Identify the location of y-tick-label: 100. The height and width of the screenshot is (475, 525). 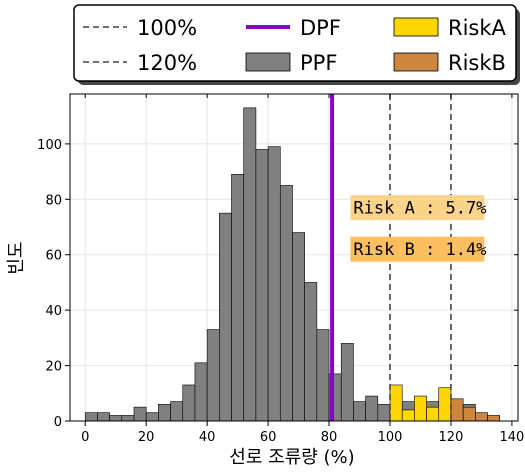
(49, 145).